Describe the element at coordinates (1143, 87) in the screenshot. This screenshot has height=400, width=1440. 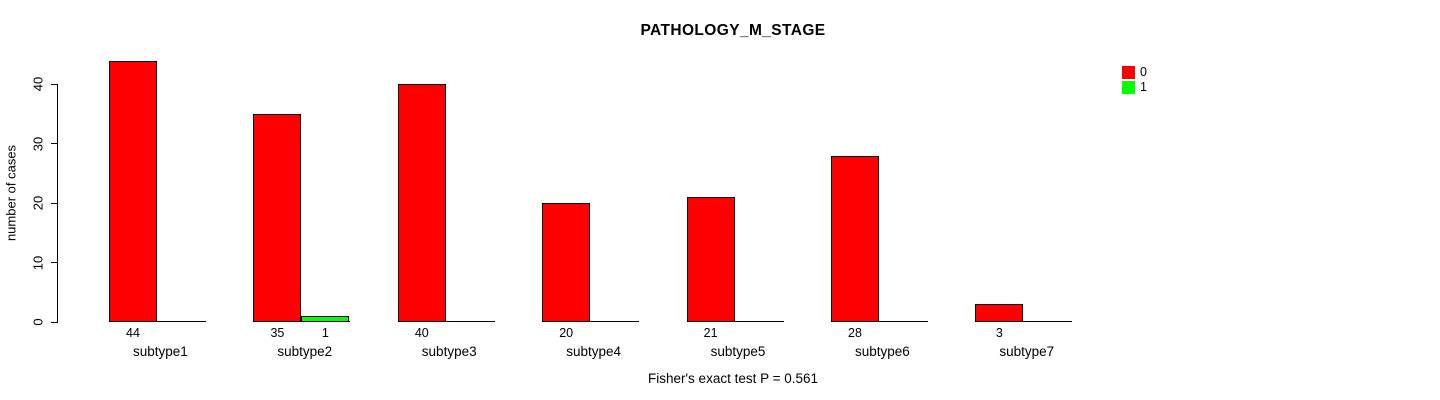
I see `legend-label: 1` at that location.